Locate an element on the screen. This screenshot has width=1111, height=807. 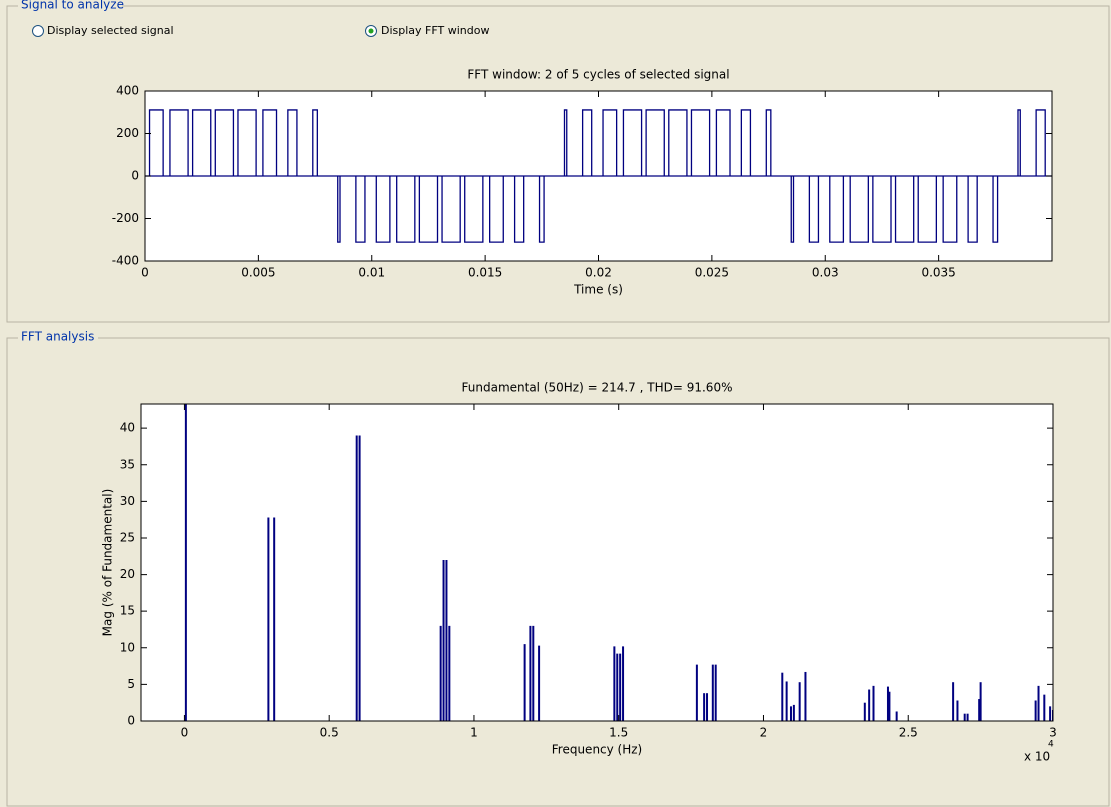
x-axis-label: Time (s) is located at coordinates (598, 290).